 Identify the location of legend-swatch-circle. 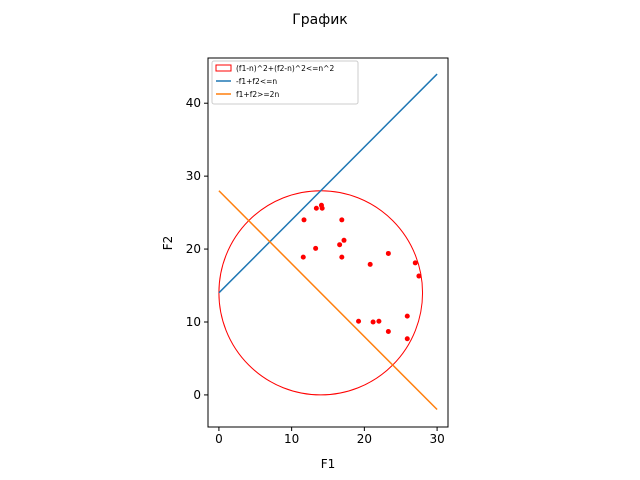
(223, 68).